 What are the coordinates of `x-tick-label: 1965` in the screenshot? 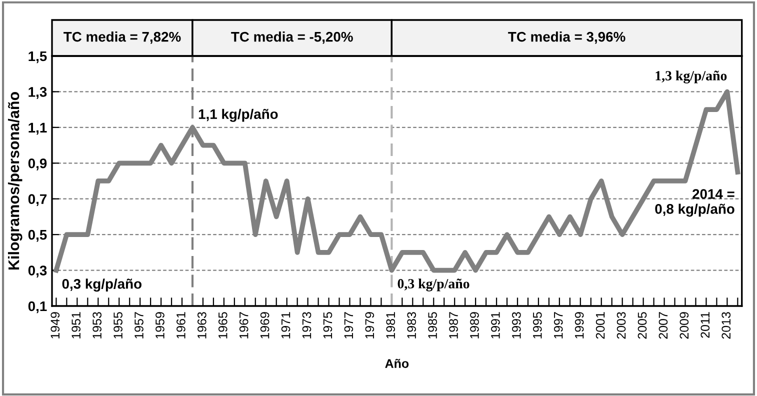 It's located at (223, 325).